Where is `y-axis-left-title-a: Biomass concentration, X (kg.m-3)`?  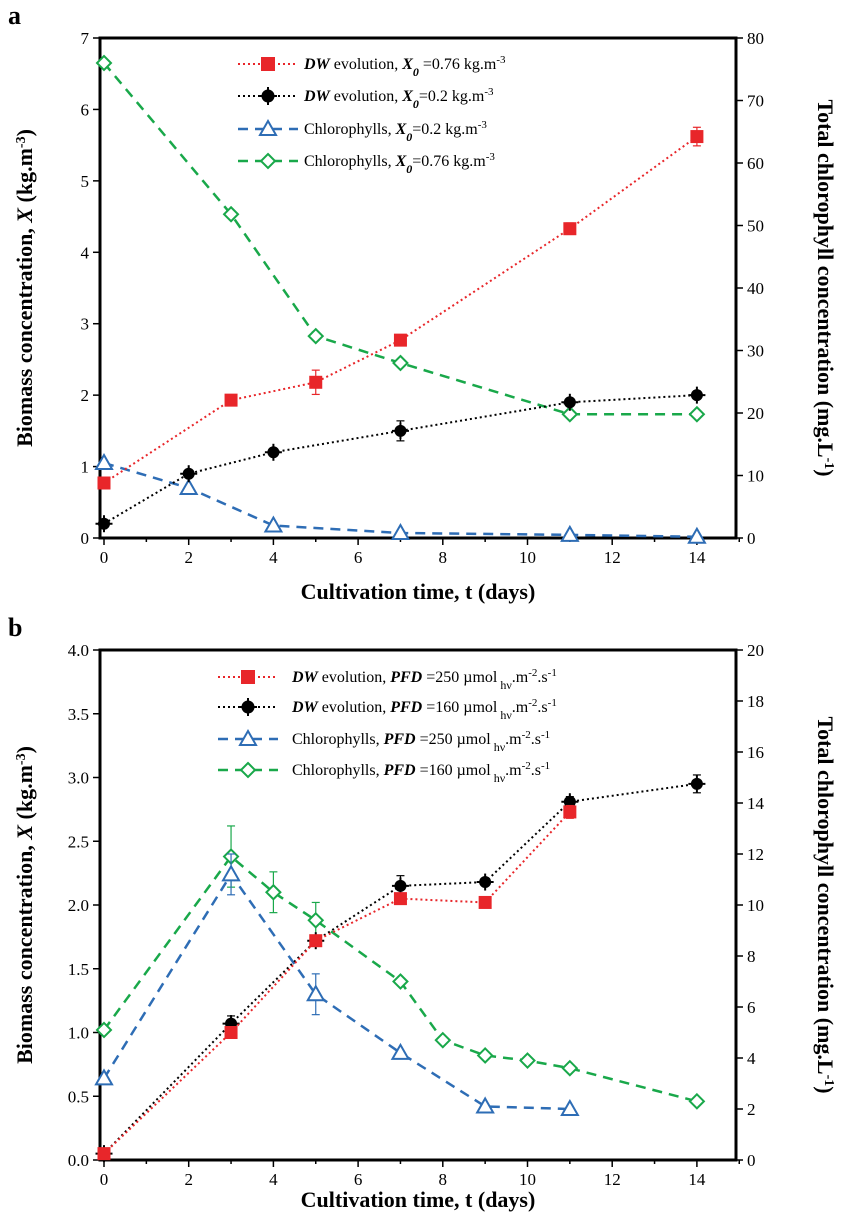 y-axis-left-title-a: Biomass concentration, X (kg.m-3) is located at coordinates (24, 288).